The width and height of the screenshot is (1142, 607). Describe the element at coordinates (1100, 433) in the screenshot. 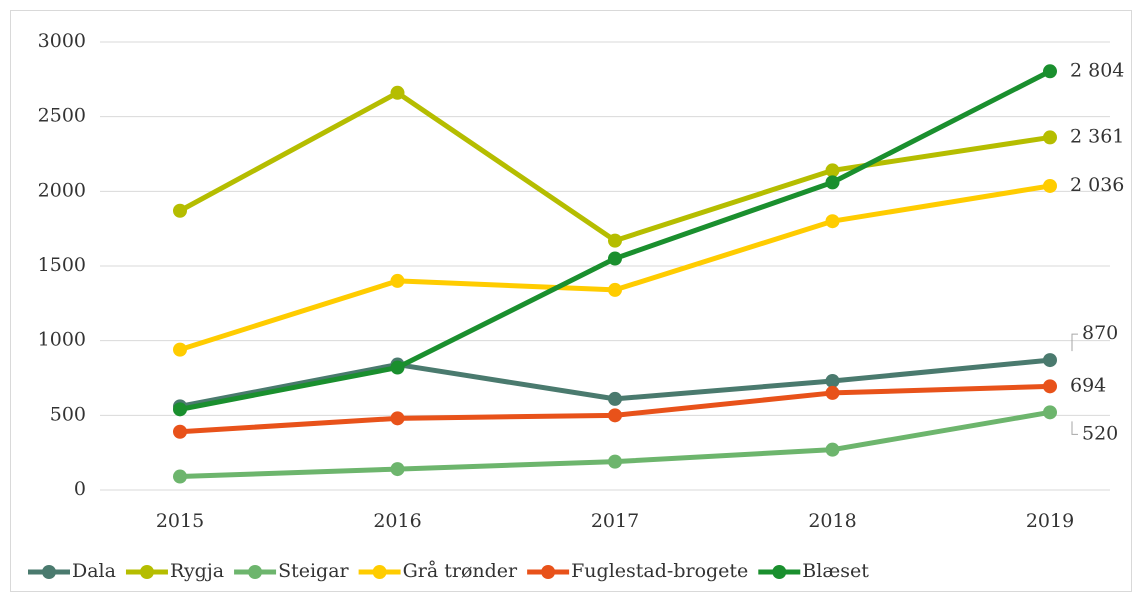

I see `data-label: 520` at that location.